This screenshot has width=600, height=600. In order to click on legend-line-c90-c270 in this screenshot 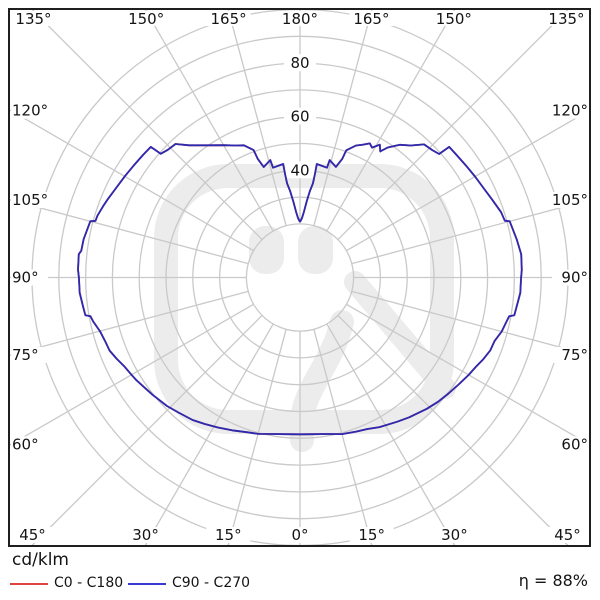, I will do `click(147, 584)`.